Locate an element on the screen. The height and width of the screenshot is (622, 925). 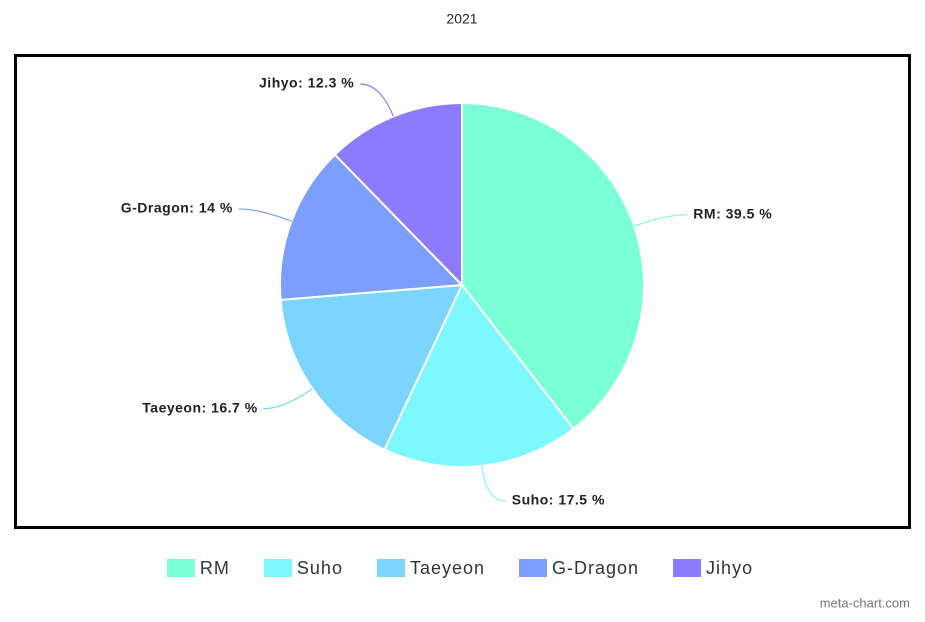
legend-label: RM is located at coordinates (215, 568).